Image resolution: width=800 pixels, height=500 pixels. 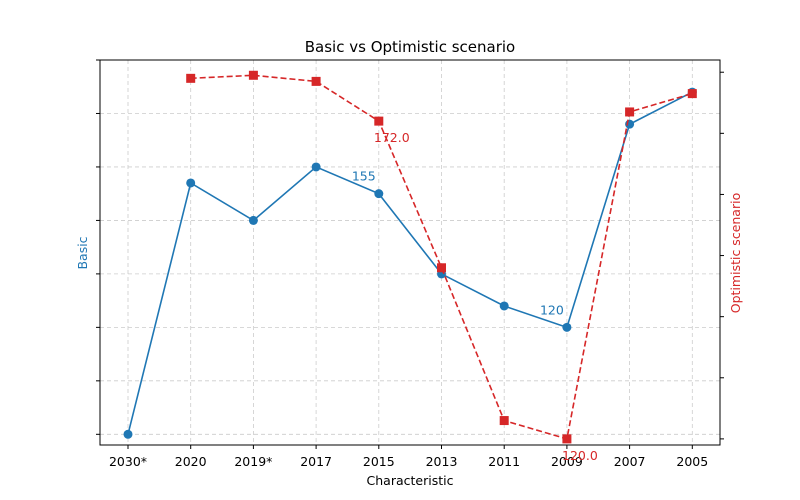 What do you see at coordinates (410, 47) in the screenshot?
I see `chart-title: Basic vs Optimistic scenario` at bounding box center [410, 47].